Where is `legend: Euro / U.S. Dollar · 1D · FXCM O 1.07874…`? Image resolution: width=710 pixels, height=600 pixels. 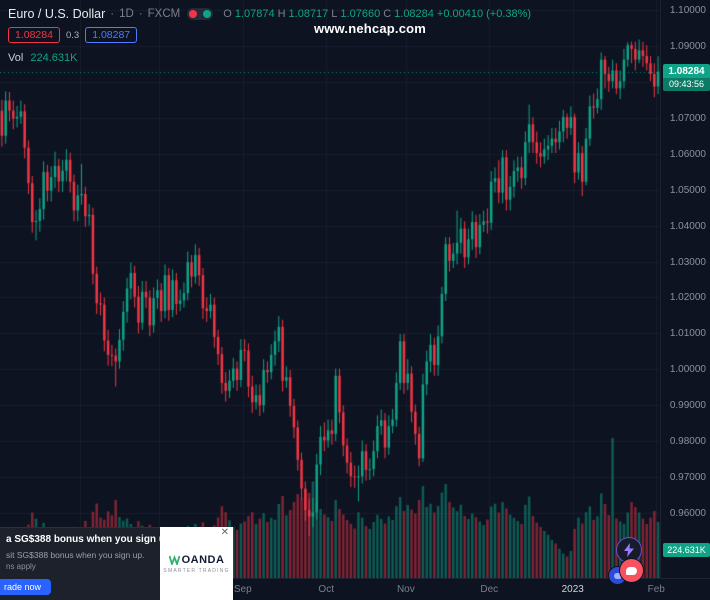 legend: Euro / U.S. Dollar · 1D · FXCM O 1.07874… is located at coordinates (269, 35).